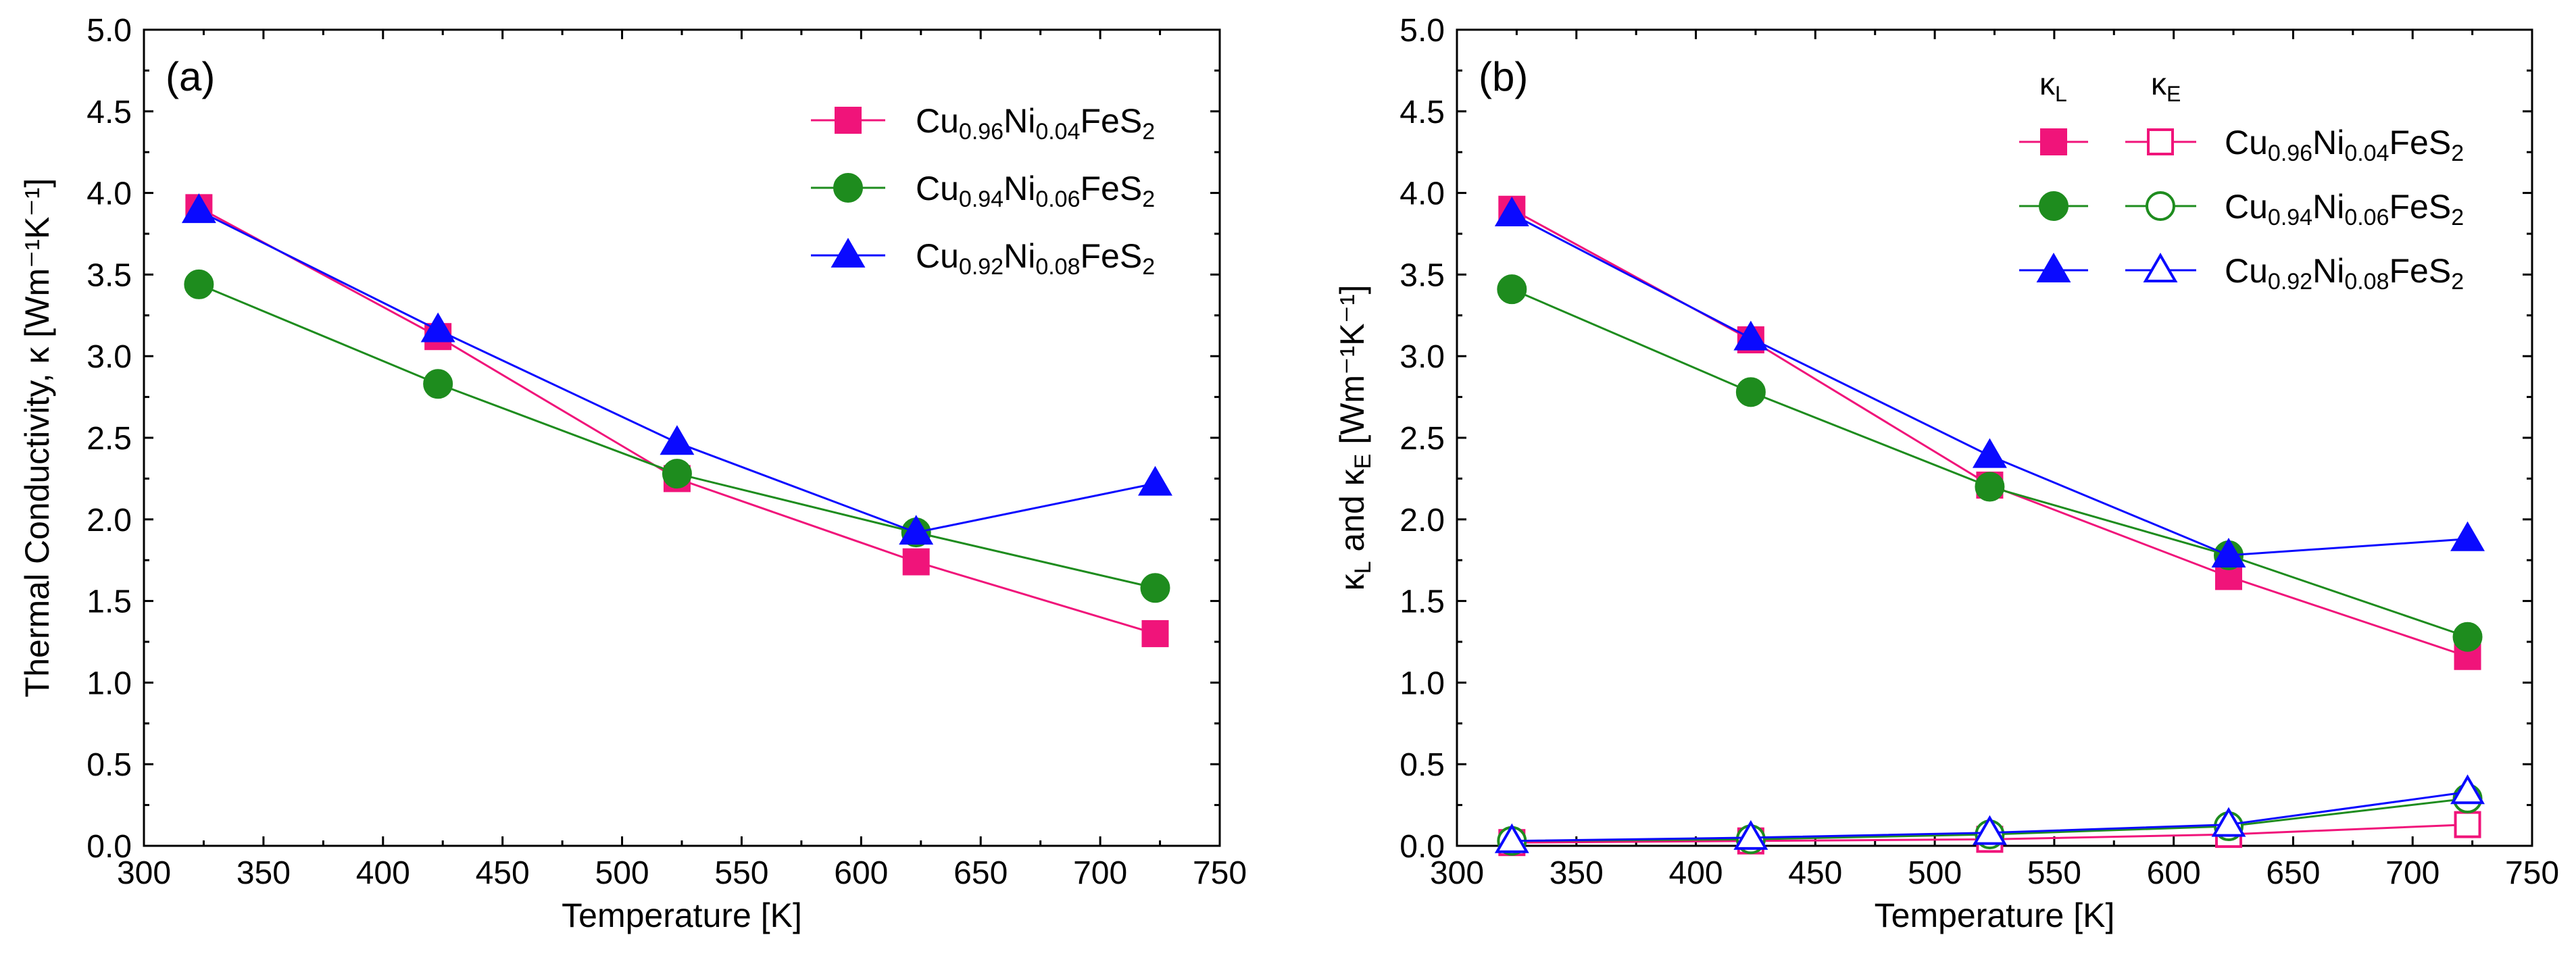 The height and width of the screenshot is (960, 2576). Describe the element at coordinates (1112, 188) in the screenshot. I see `panel-a-legend-entry-1-formula-tail: FeS` at that location.